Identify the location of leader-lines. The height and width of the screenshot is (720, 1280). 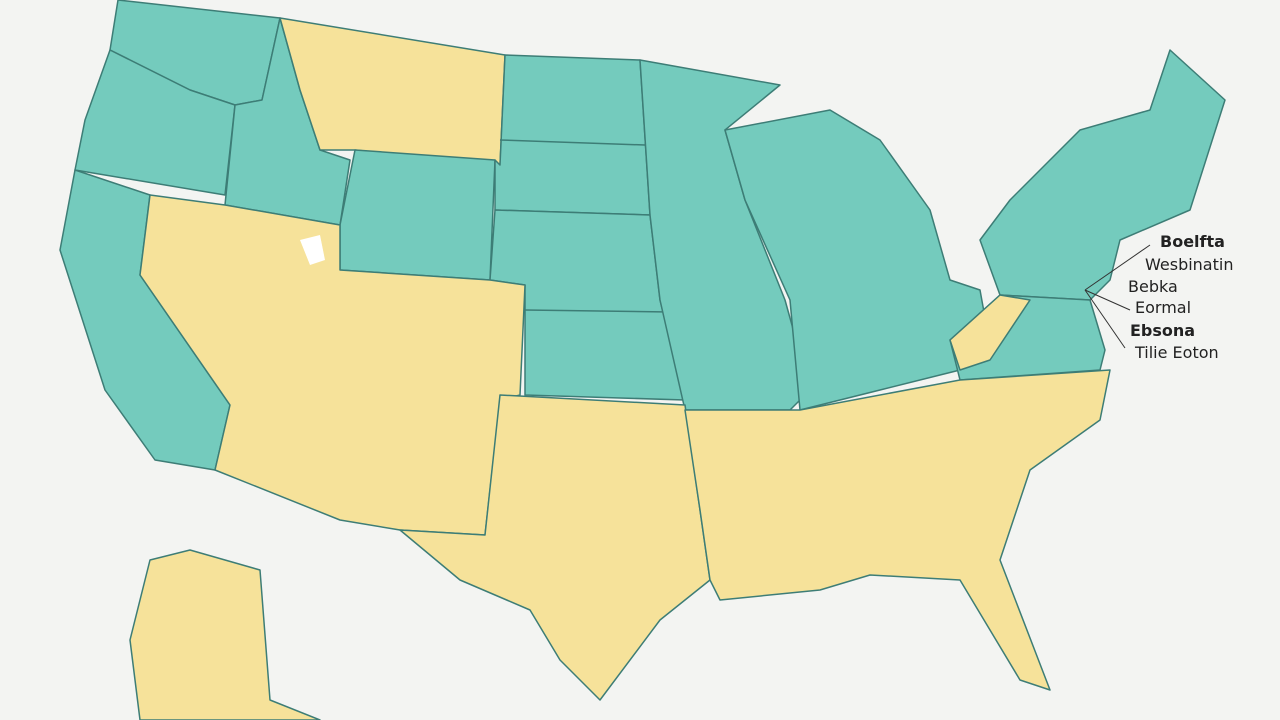
(1117, 296).